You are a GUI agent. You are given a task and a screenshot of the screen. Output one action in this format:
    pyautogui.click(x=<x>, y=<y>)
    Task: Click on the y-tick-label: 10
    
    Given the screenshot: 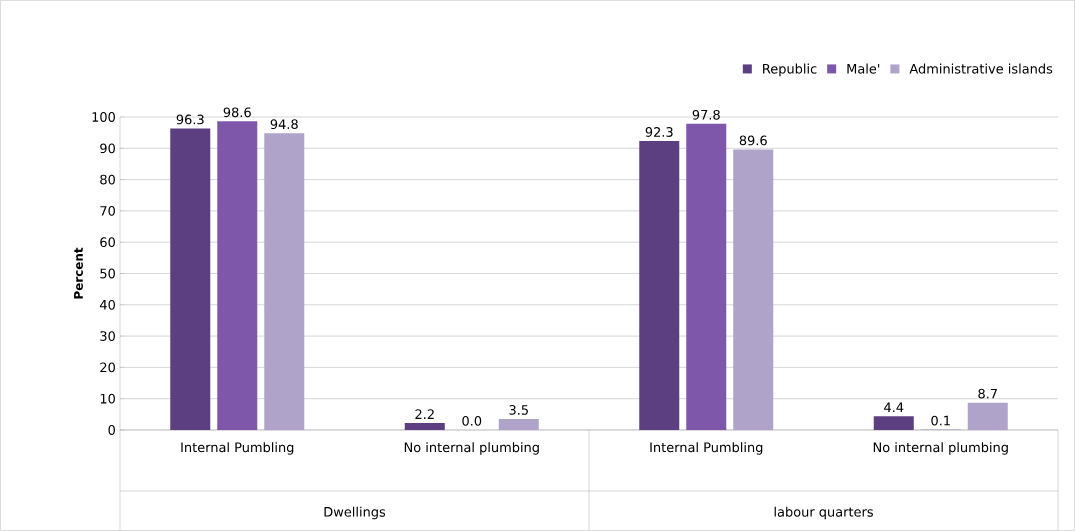 What is the action you would take?
    pyautogui.click(x=107, y=398)
    